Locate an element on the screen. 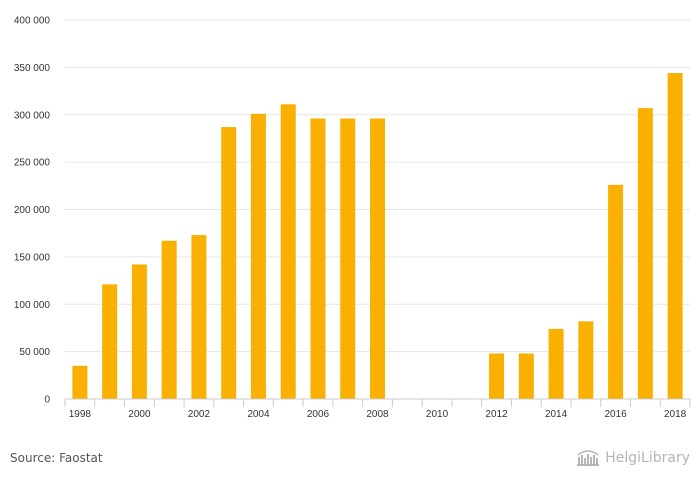  bar-2005 is located at coordinates (288, 251).